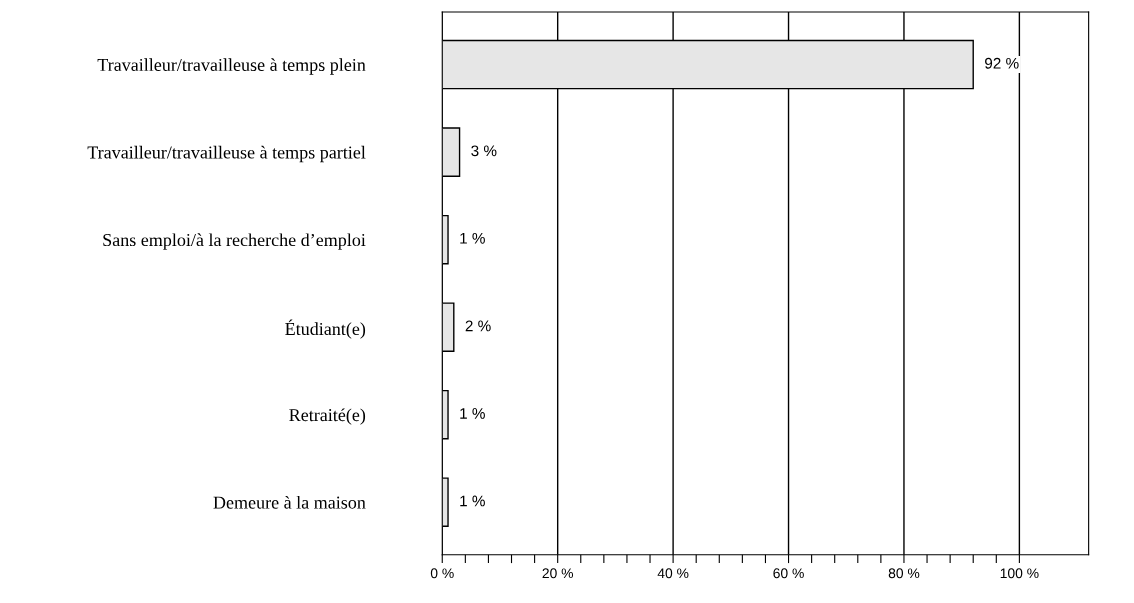 Image resolution: width=1134 pixels, height=603 pixels. Describe the element at coordinates (558, 573) in the screenshot. I see `x-tick-label: 20 %` at that location.